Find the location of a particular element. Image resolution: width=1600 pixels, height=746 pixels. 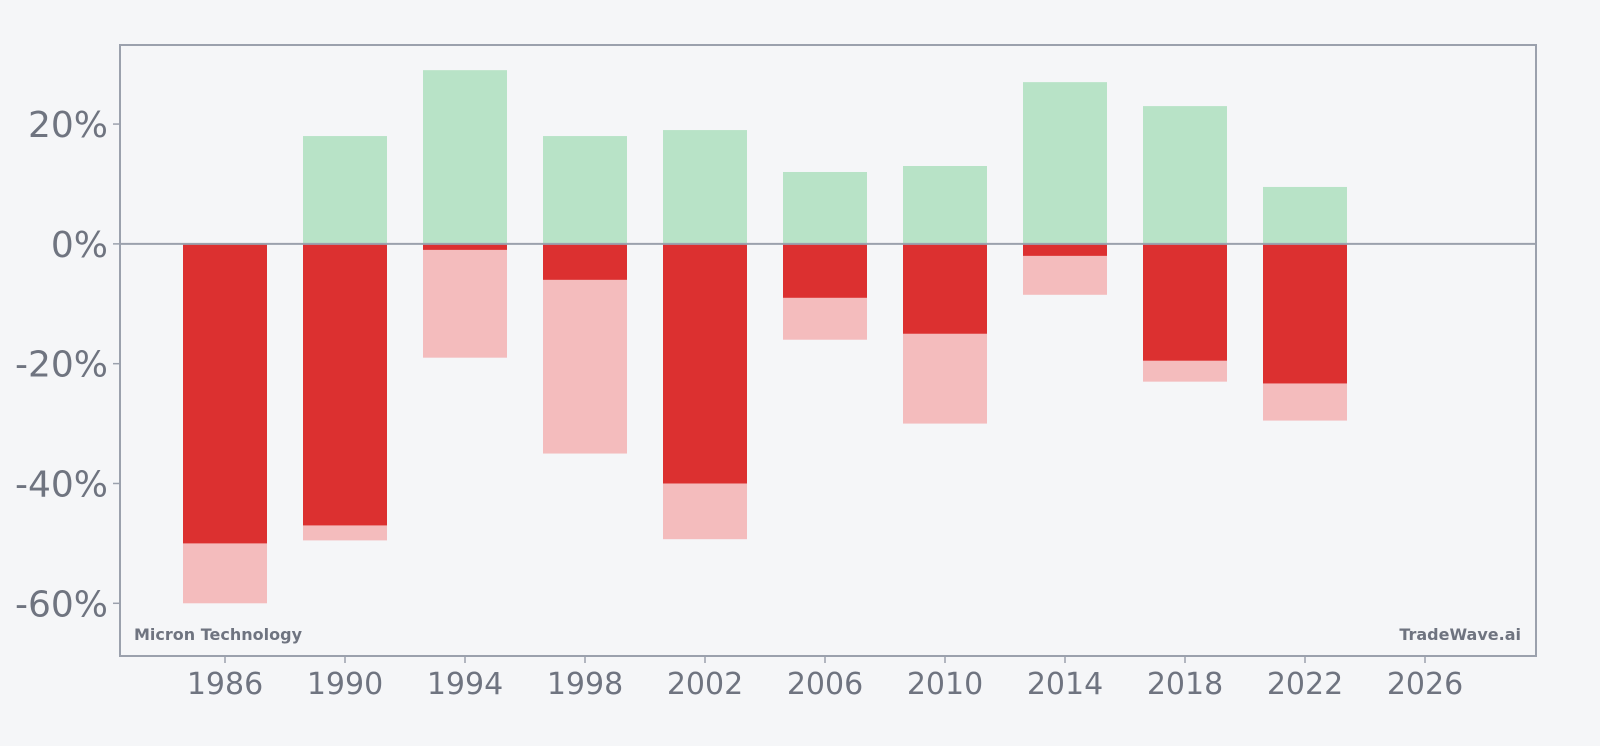

bar-loss-2014 is located at coordinates (1065, 249).